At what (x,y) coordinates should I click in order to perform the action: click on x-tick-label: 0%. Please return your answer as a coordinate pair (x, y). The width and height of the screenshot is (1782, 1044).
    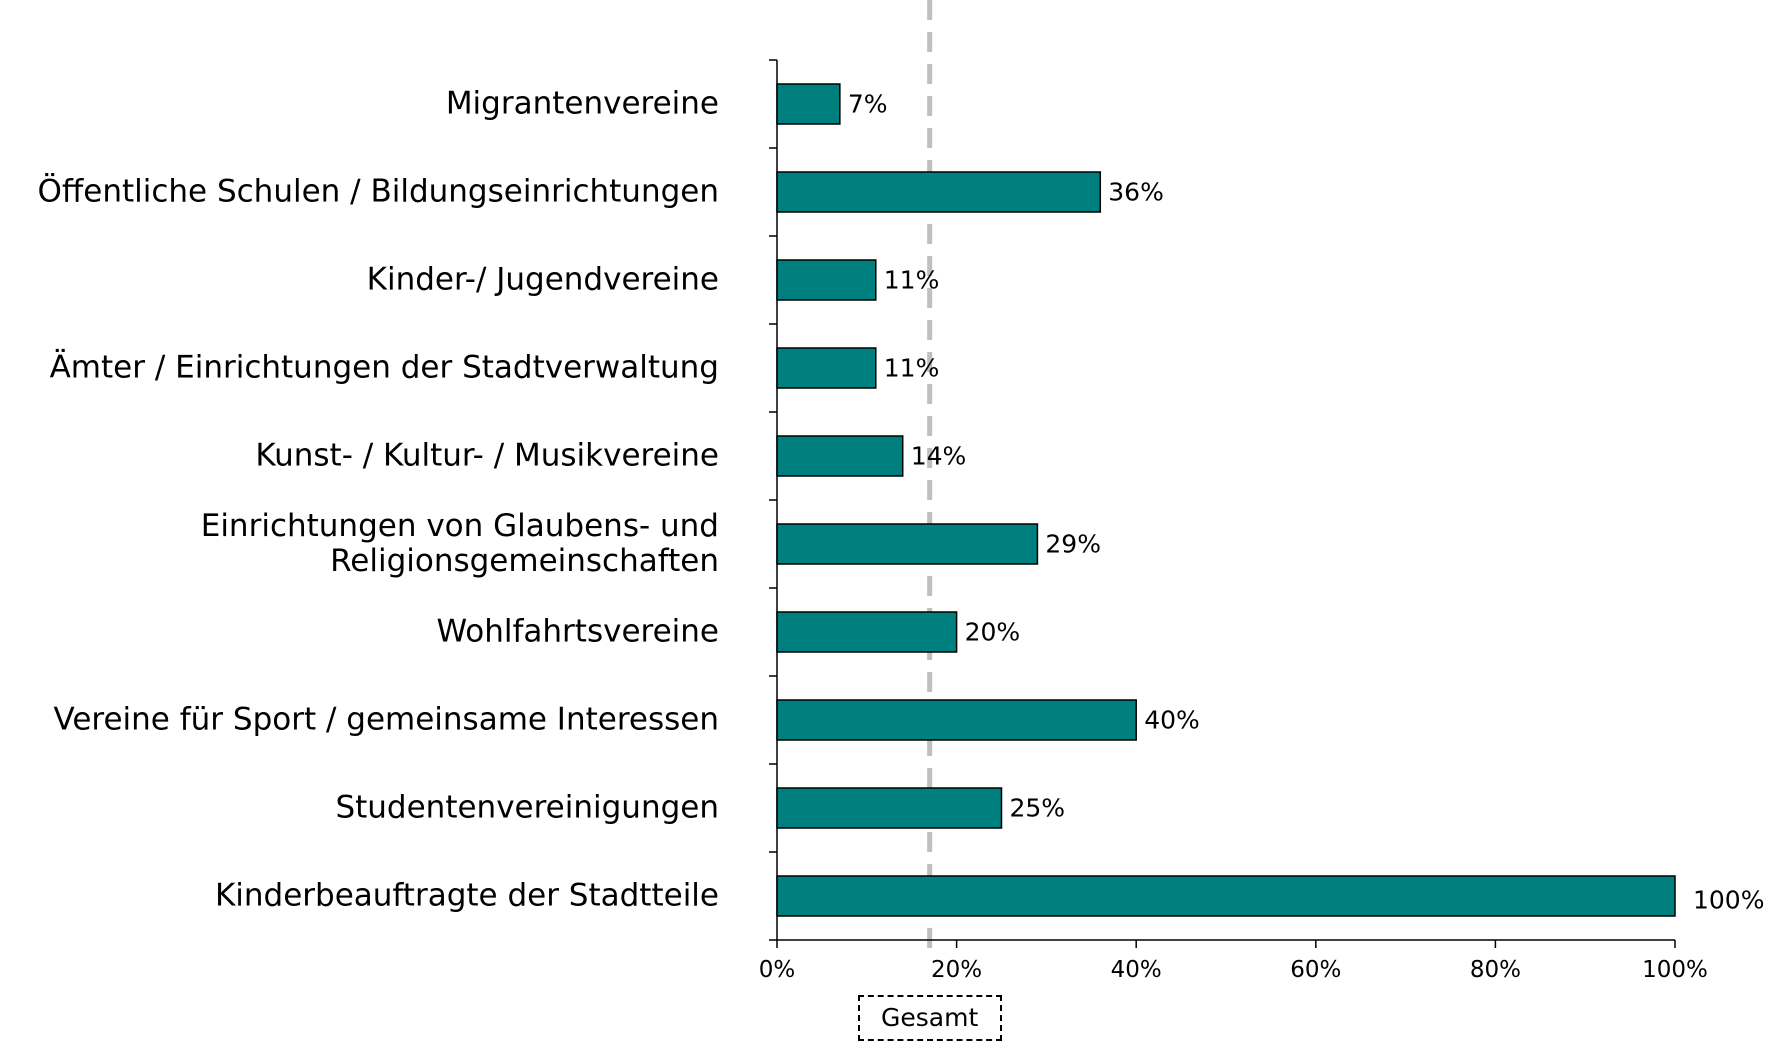
    Looking at the image, I should click on (777, 970).